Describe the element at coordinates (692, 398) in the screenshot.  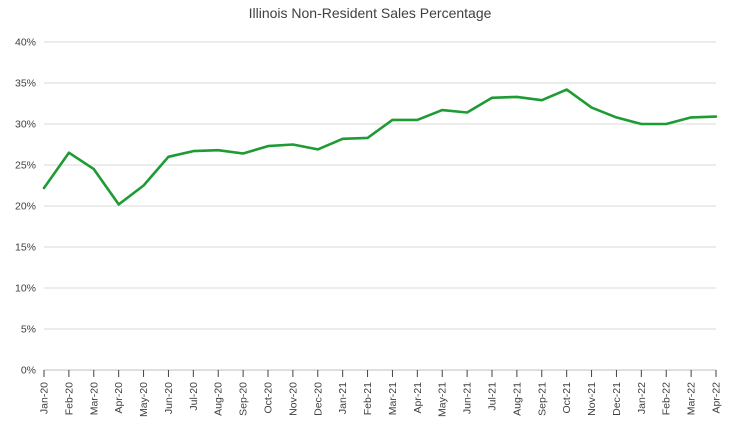
I see `x-axis-label: Mar-22` at that location.